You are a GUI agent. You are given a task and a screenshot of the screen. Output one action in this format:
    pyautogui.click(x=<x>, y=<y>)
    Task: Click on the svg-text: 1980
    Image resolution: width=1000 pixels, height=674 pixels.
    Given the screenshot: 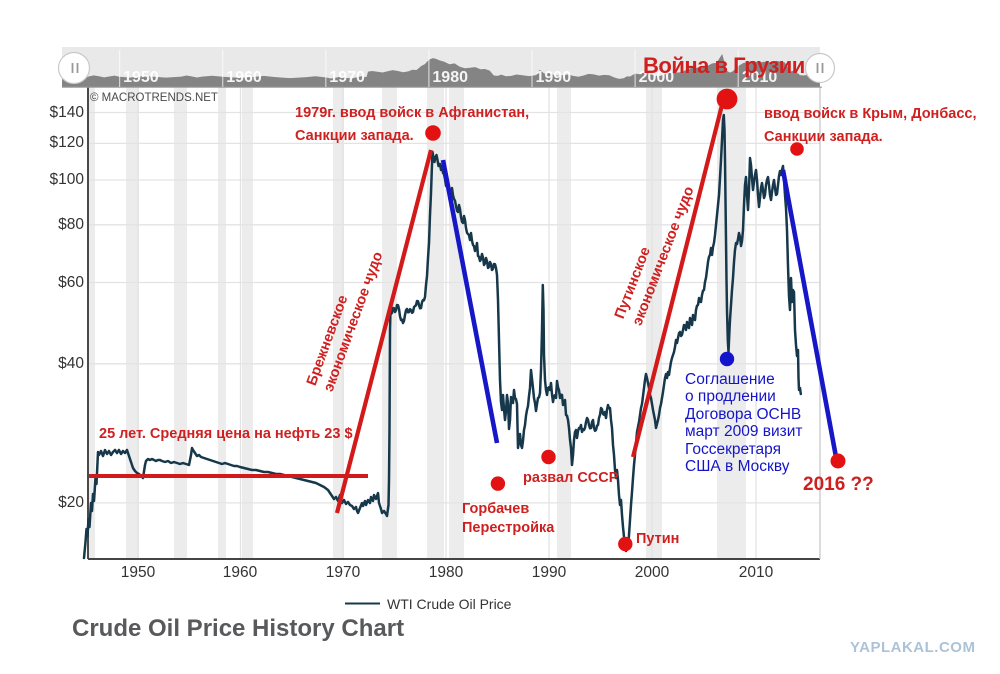 What is the action you would take?
    pyautogui.click(x=450, y=77)
    